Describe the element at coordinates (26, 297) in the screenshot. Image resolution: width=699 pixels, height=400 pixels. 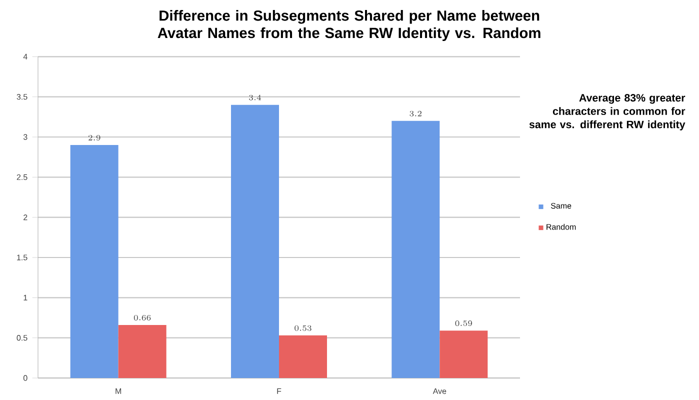
I see `y-tick-label: 1` at that location.